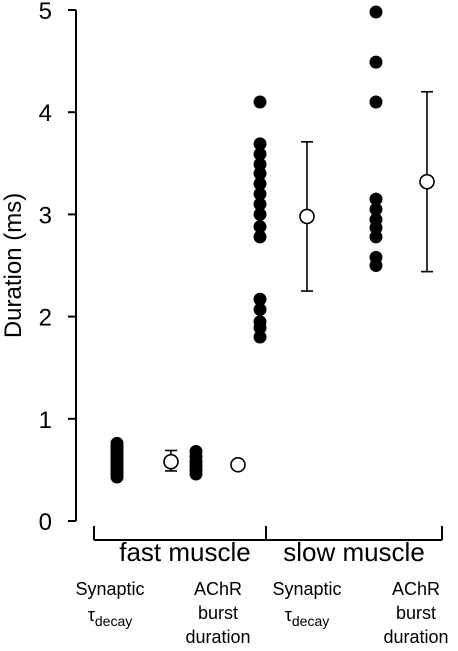 This screenshot has height=651, width=458. What do you see at coordinates (45, 215) in the screenshot?
I see `y-tick-label: 3` at bounding box center [45, 215].